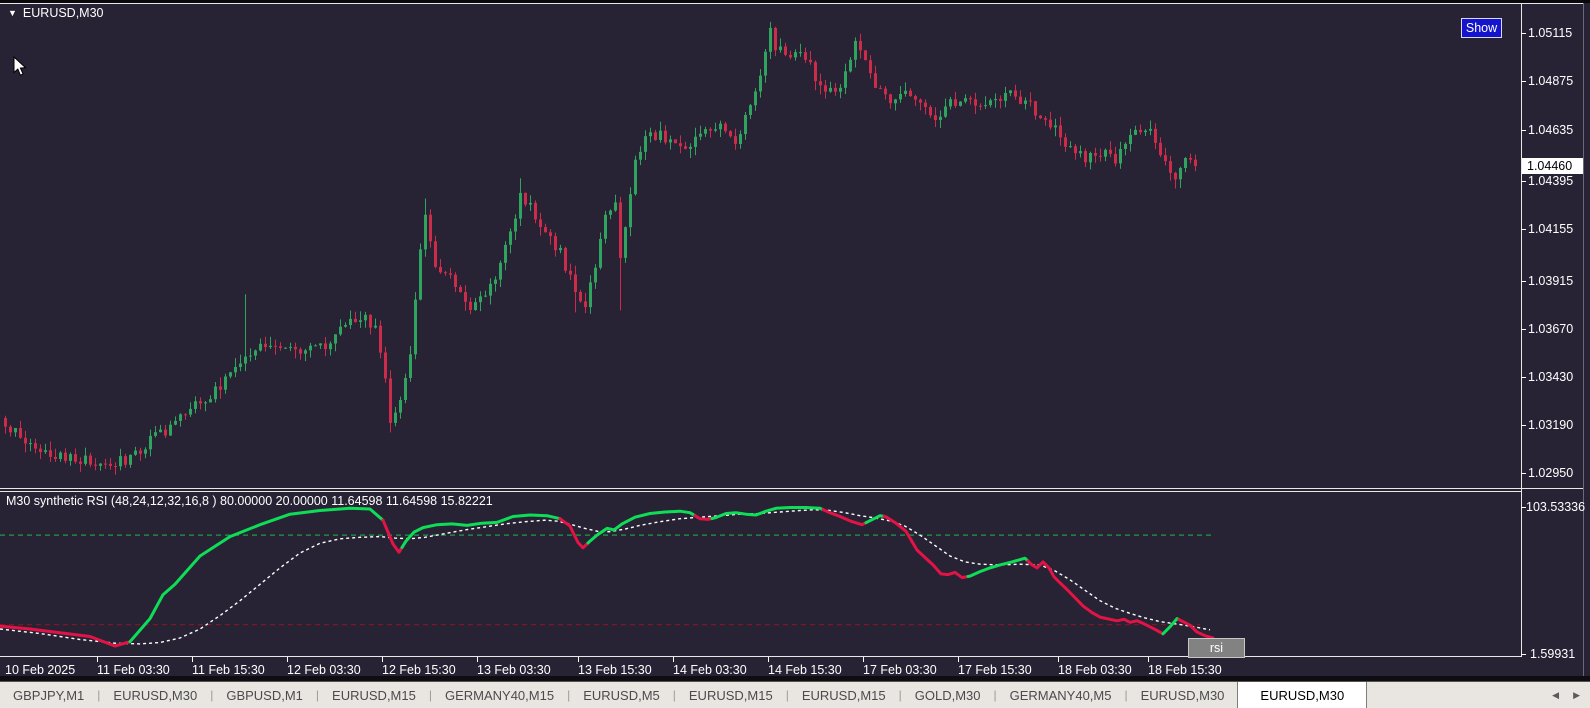 The image size is (1590, 708). I want to click on separator-strip, so click(795, 678).